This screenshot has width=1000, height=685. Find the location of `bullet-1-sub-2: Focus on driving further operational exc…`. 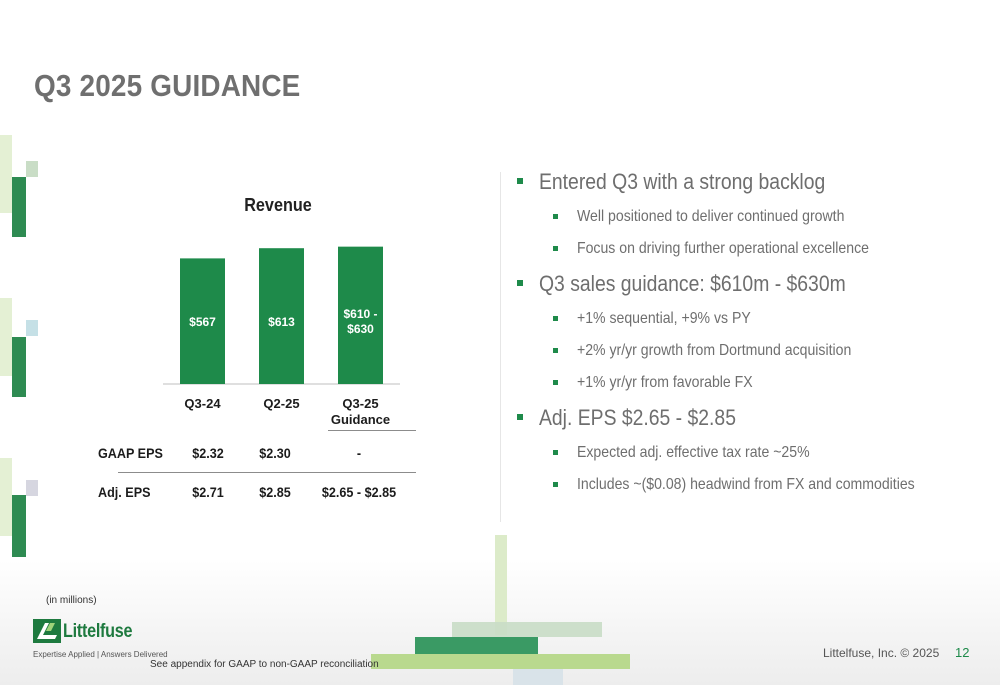

bullet-1-sub-2: Focus on driving further operational exc… is located at coordinates (750, 249).